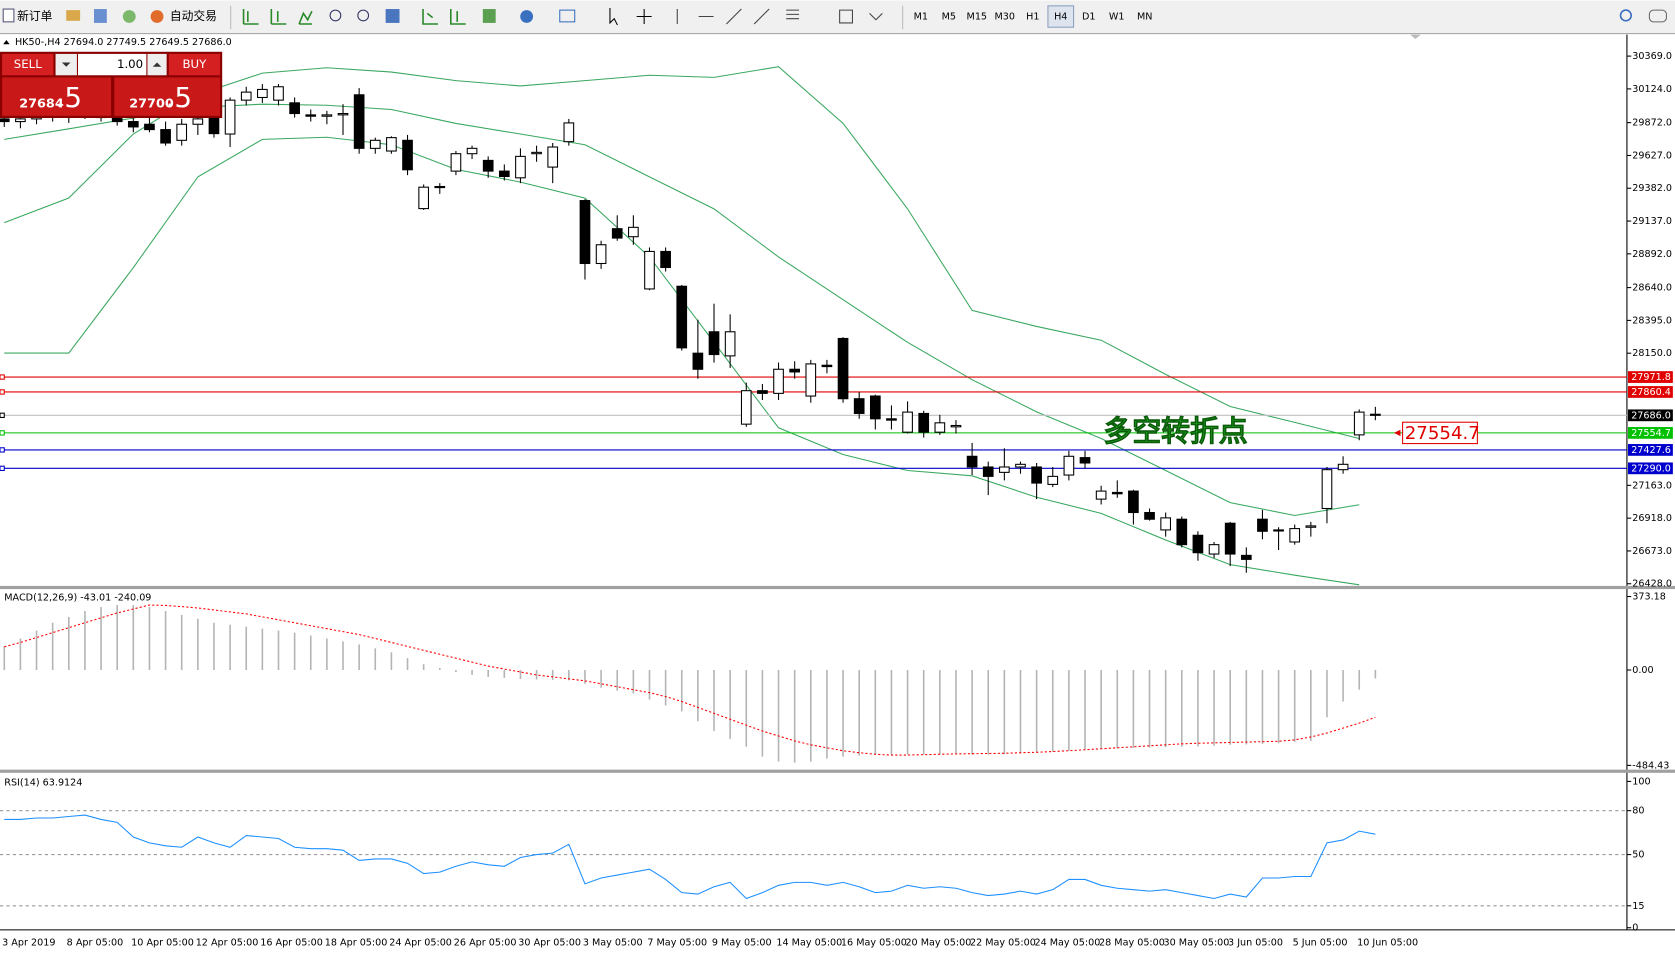  I want to click on y-tick-label: 26673.0, so click(1652, 551).